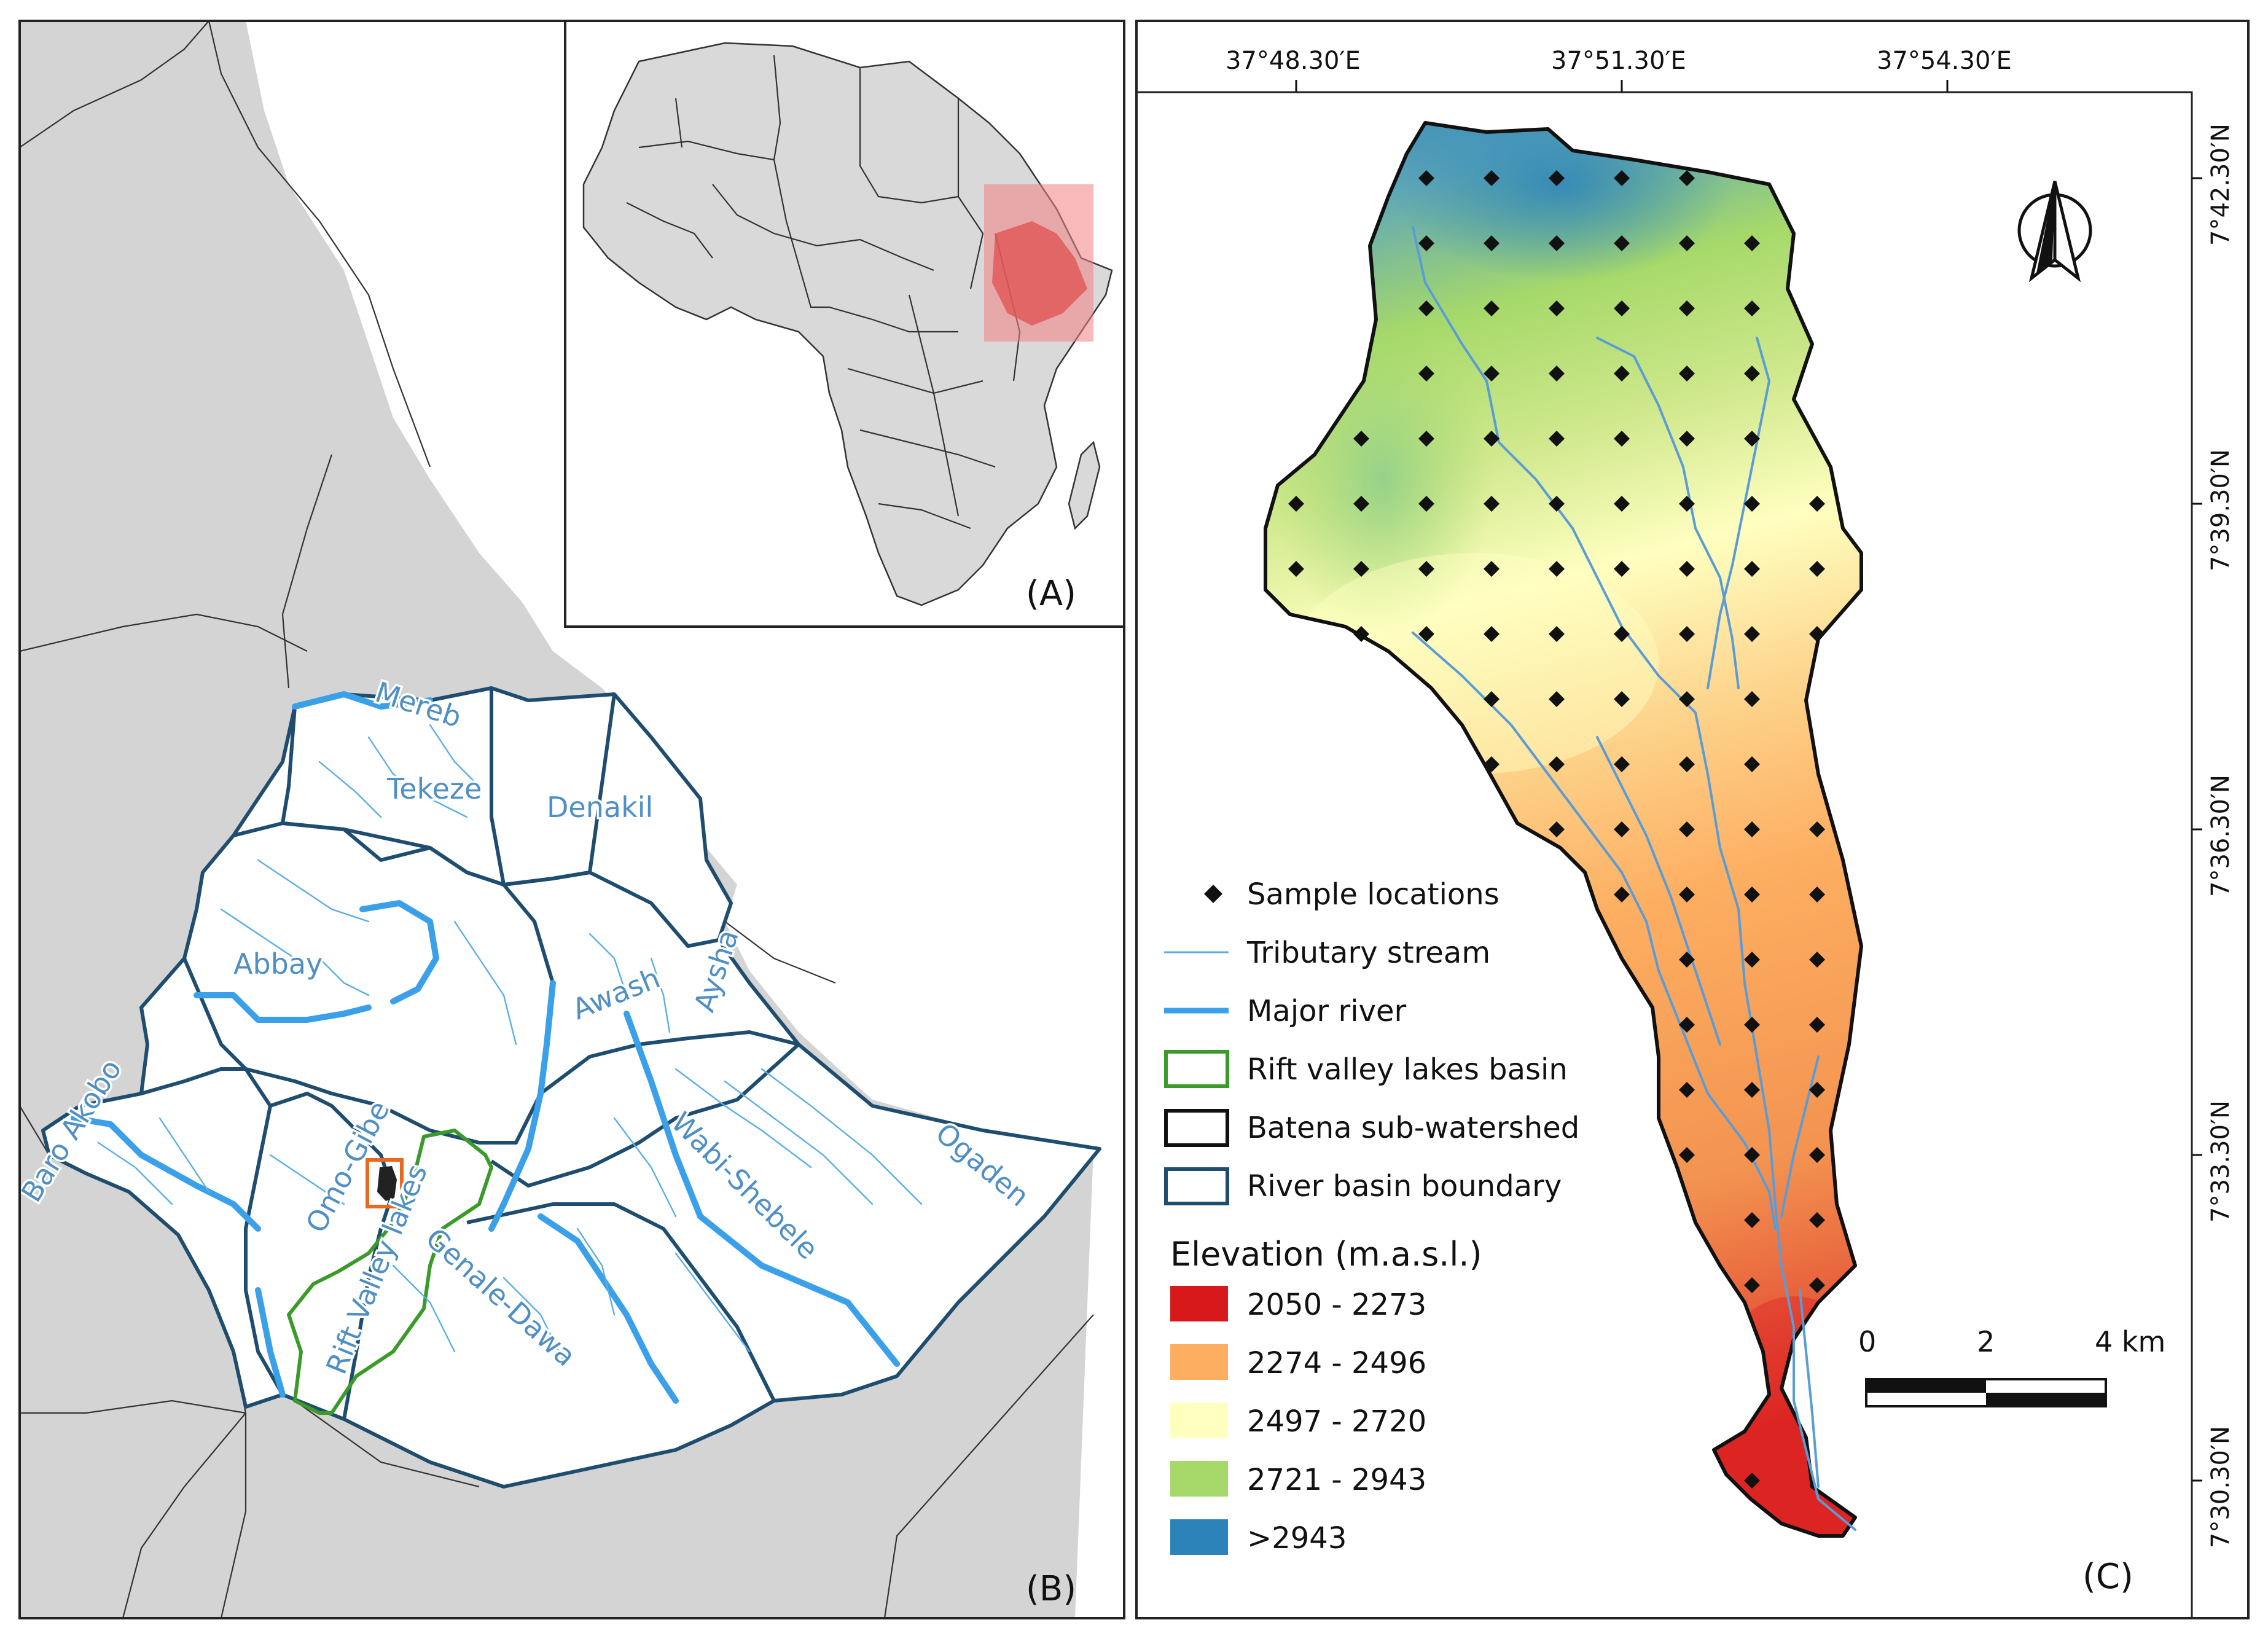 The image size is (2268, 1644). Describe the element at coordinates (2054, 232) in the screenshot. I see `north-arrow-icon` at that location.